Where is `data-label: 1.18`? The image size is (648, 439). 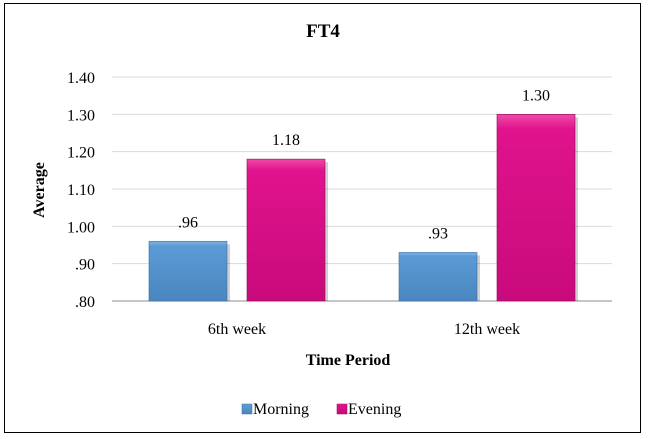
data-label: 1.18 is located at coordinates (286, 140).